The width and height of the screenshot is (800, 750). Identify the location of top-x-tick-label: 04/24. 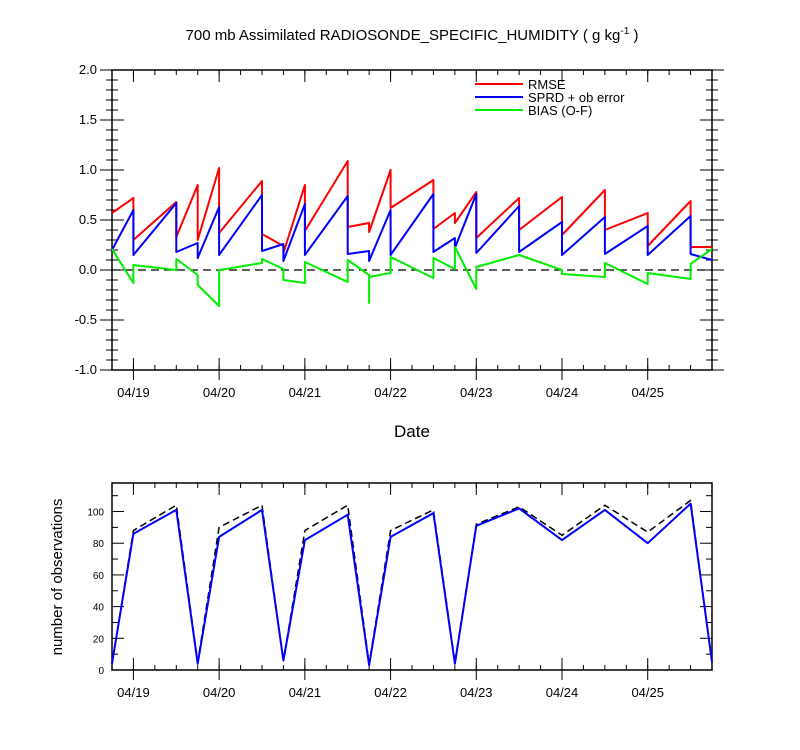
(562, 392).